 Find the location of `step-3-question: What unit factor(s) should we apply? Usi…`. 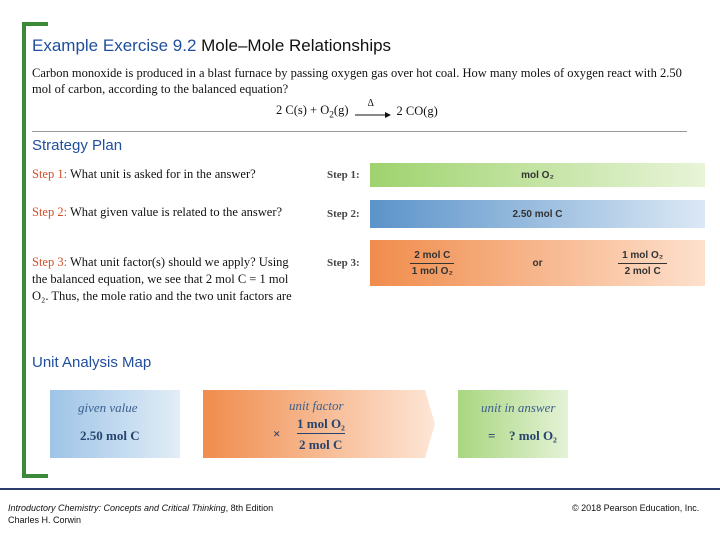

step-3-question: What unit factor(s) should we apply? Usi… is located at coordinates (162, 279).